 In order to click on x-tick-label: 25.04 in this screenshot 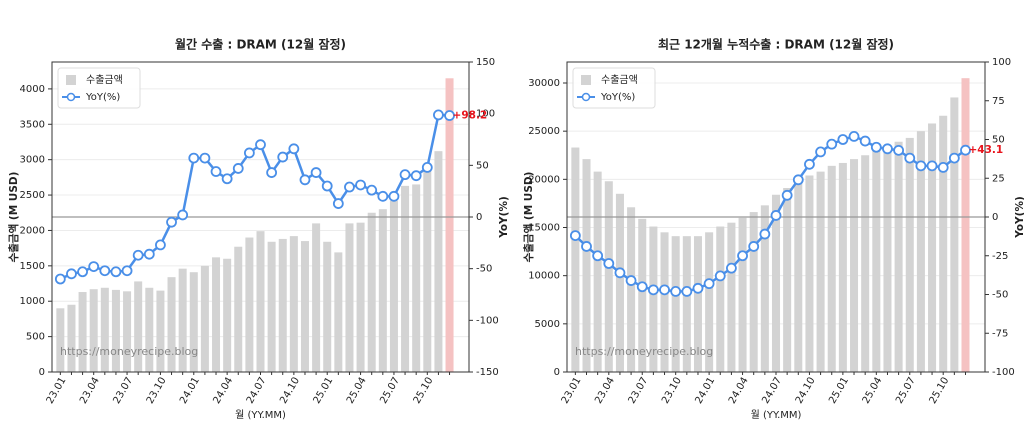, I will do `click(357, 391)`.